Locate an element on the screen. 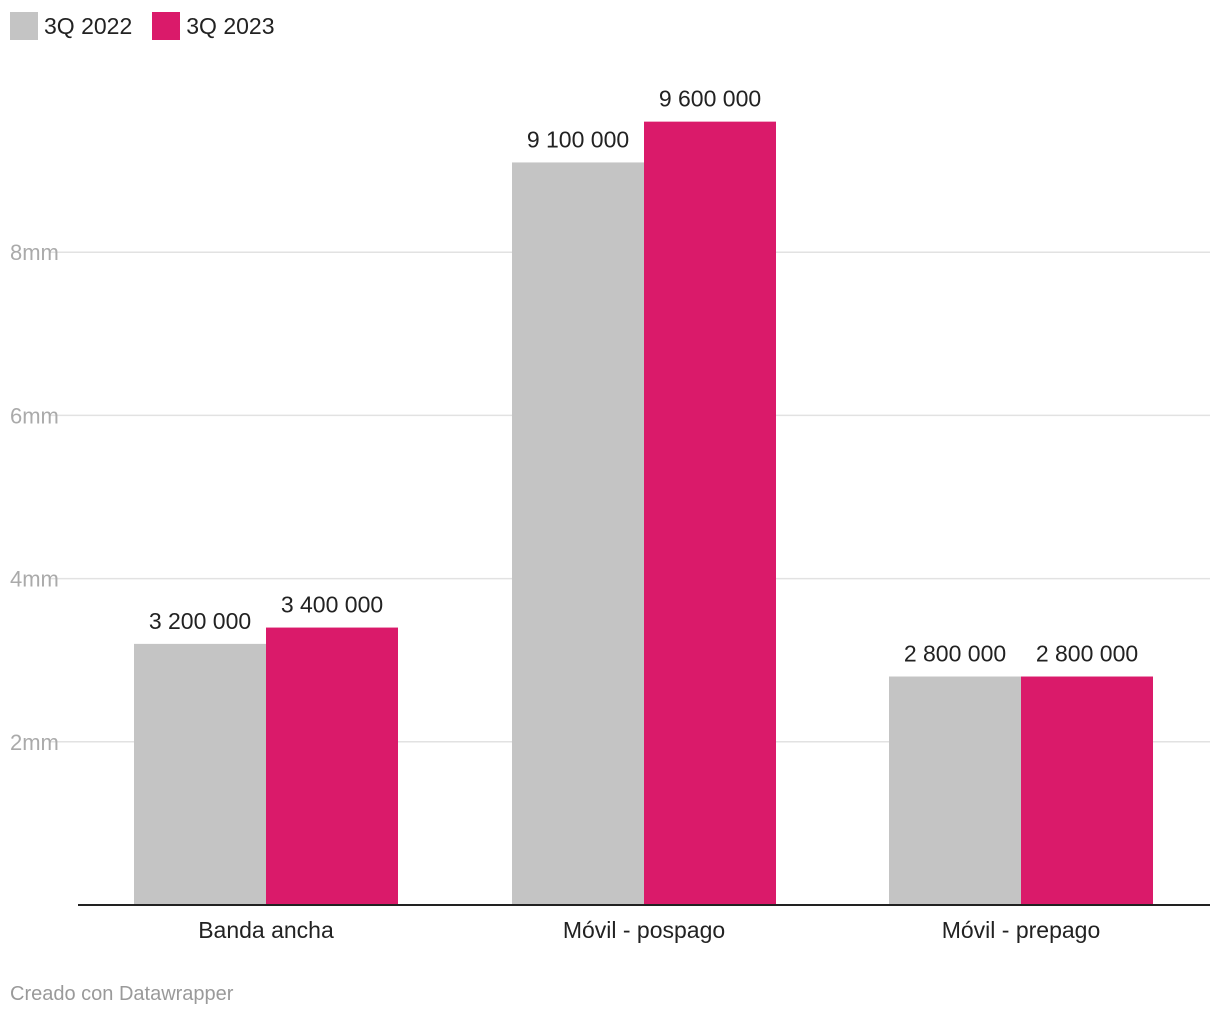 The width and height of the screenshot is (1220, 1020). legend-swatch-3q-2022 is located at coordinates (24, 26).